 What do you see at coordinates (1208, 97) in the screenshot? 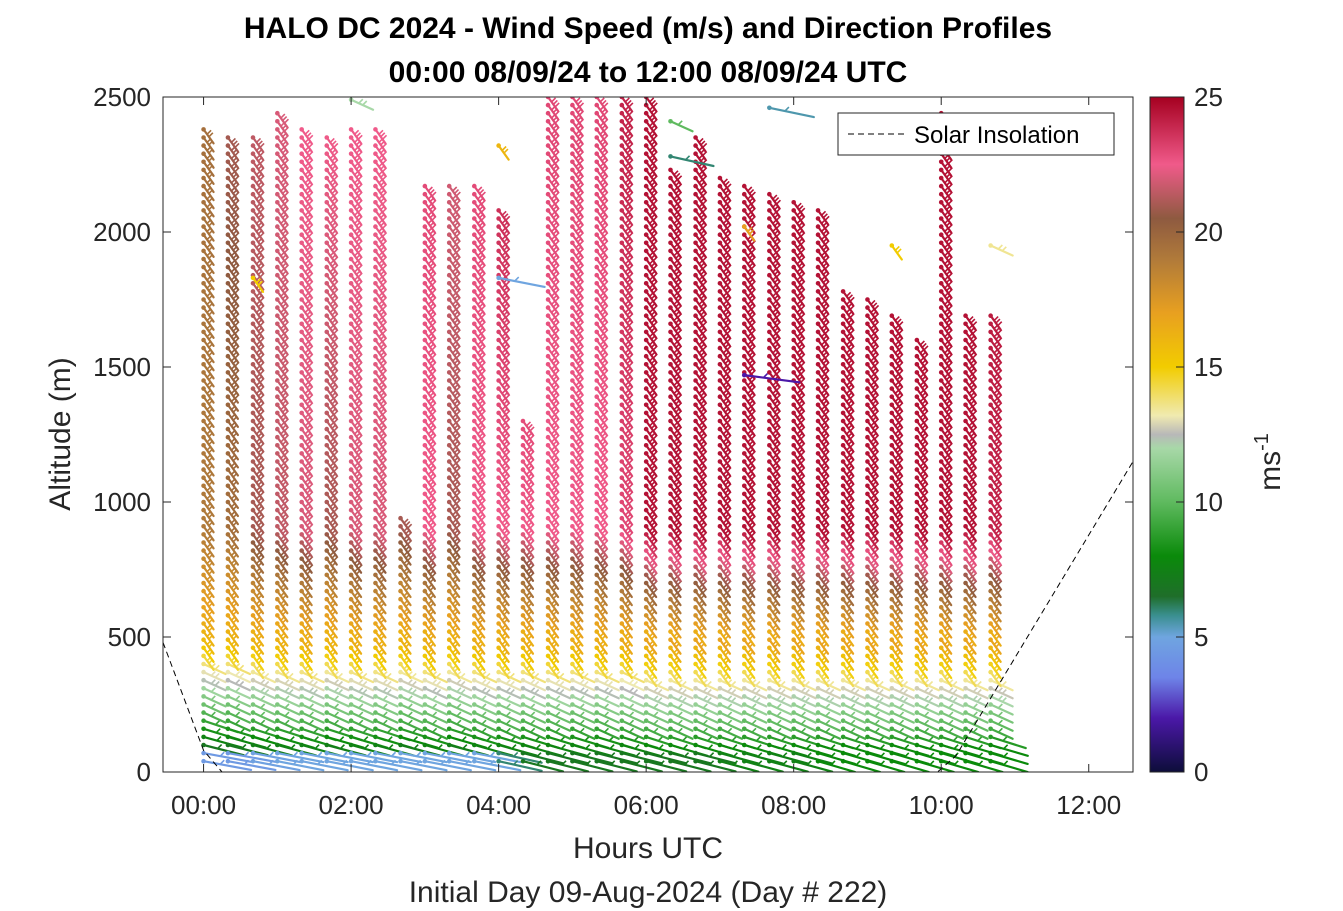
I see `colorbar-tick-label: 25` at bounding box center [1208, 97].